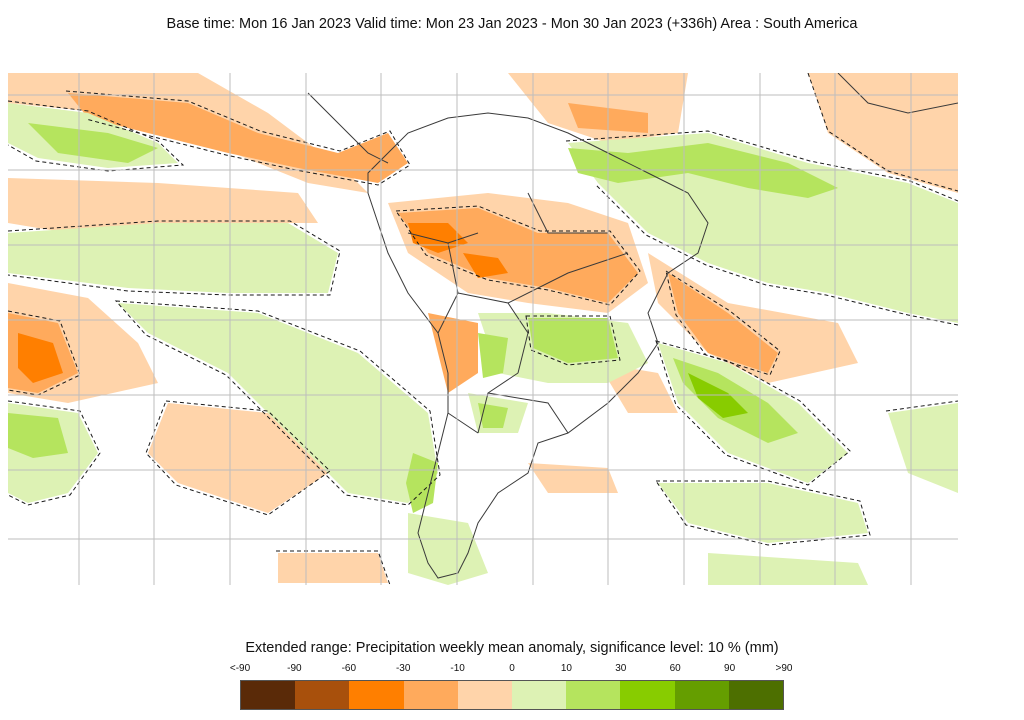  I want to click on legend-labels: <-90 -90 -60 -30 -10 0 10 30 60 90 >90, so click(512, 670).